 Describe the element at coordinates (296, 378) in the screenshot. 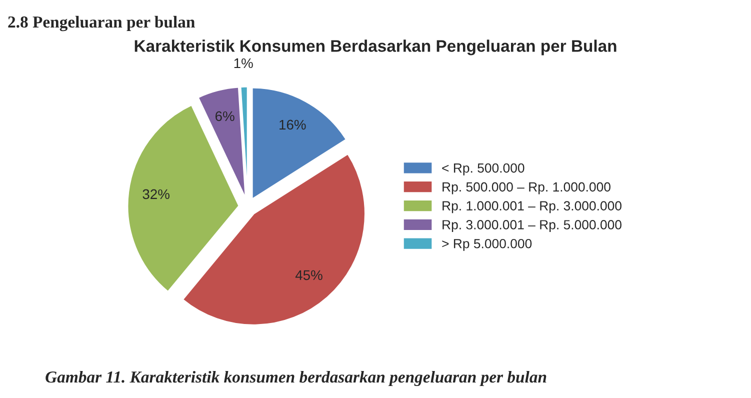

I see `text: Gambar 11. Karakteristik konsumen berdasarkan pengeluaran per bulan` at that location.